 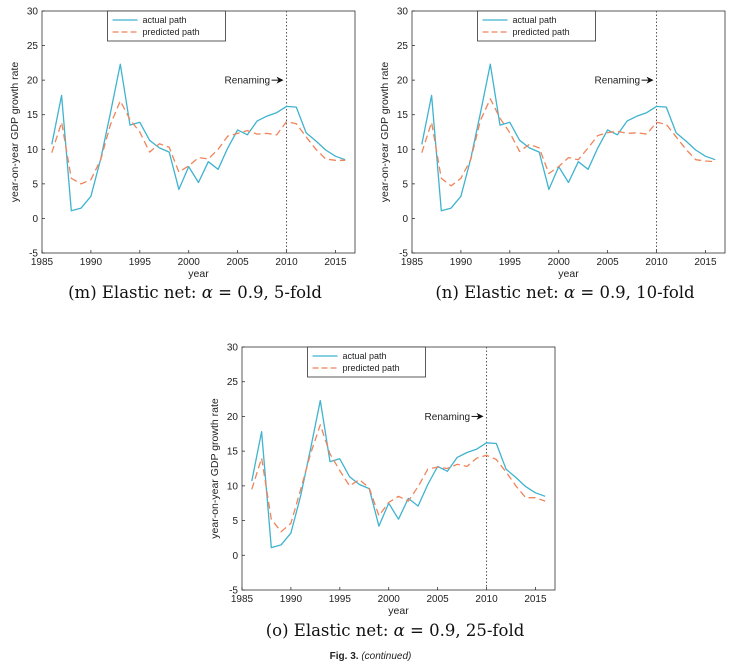 I want to click on chart-o-y-tick-label: 5, so click(x=235, y=521).